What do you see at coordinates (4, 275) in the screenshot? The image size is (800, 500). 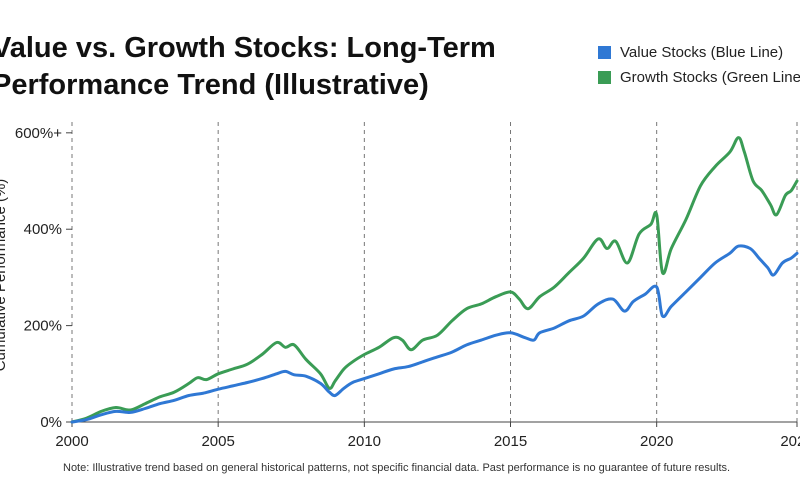 I see `y-axis-label: Cumulative Performance (%)` at bounding box center [4, 275].